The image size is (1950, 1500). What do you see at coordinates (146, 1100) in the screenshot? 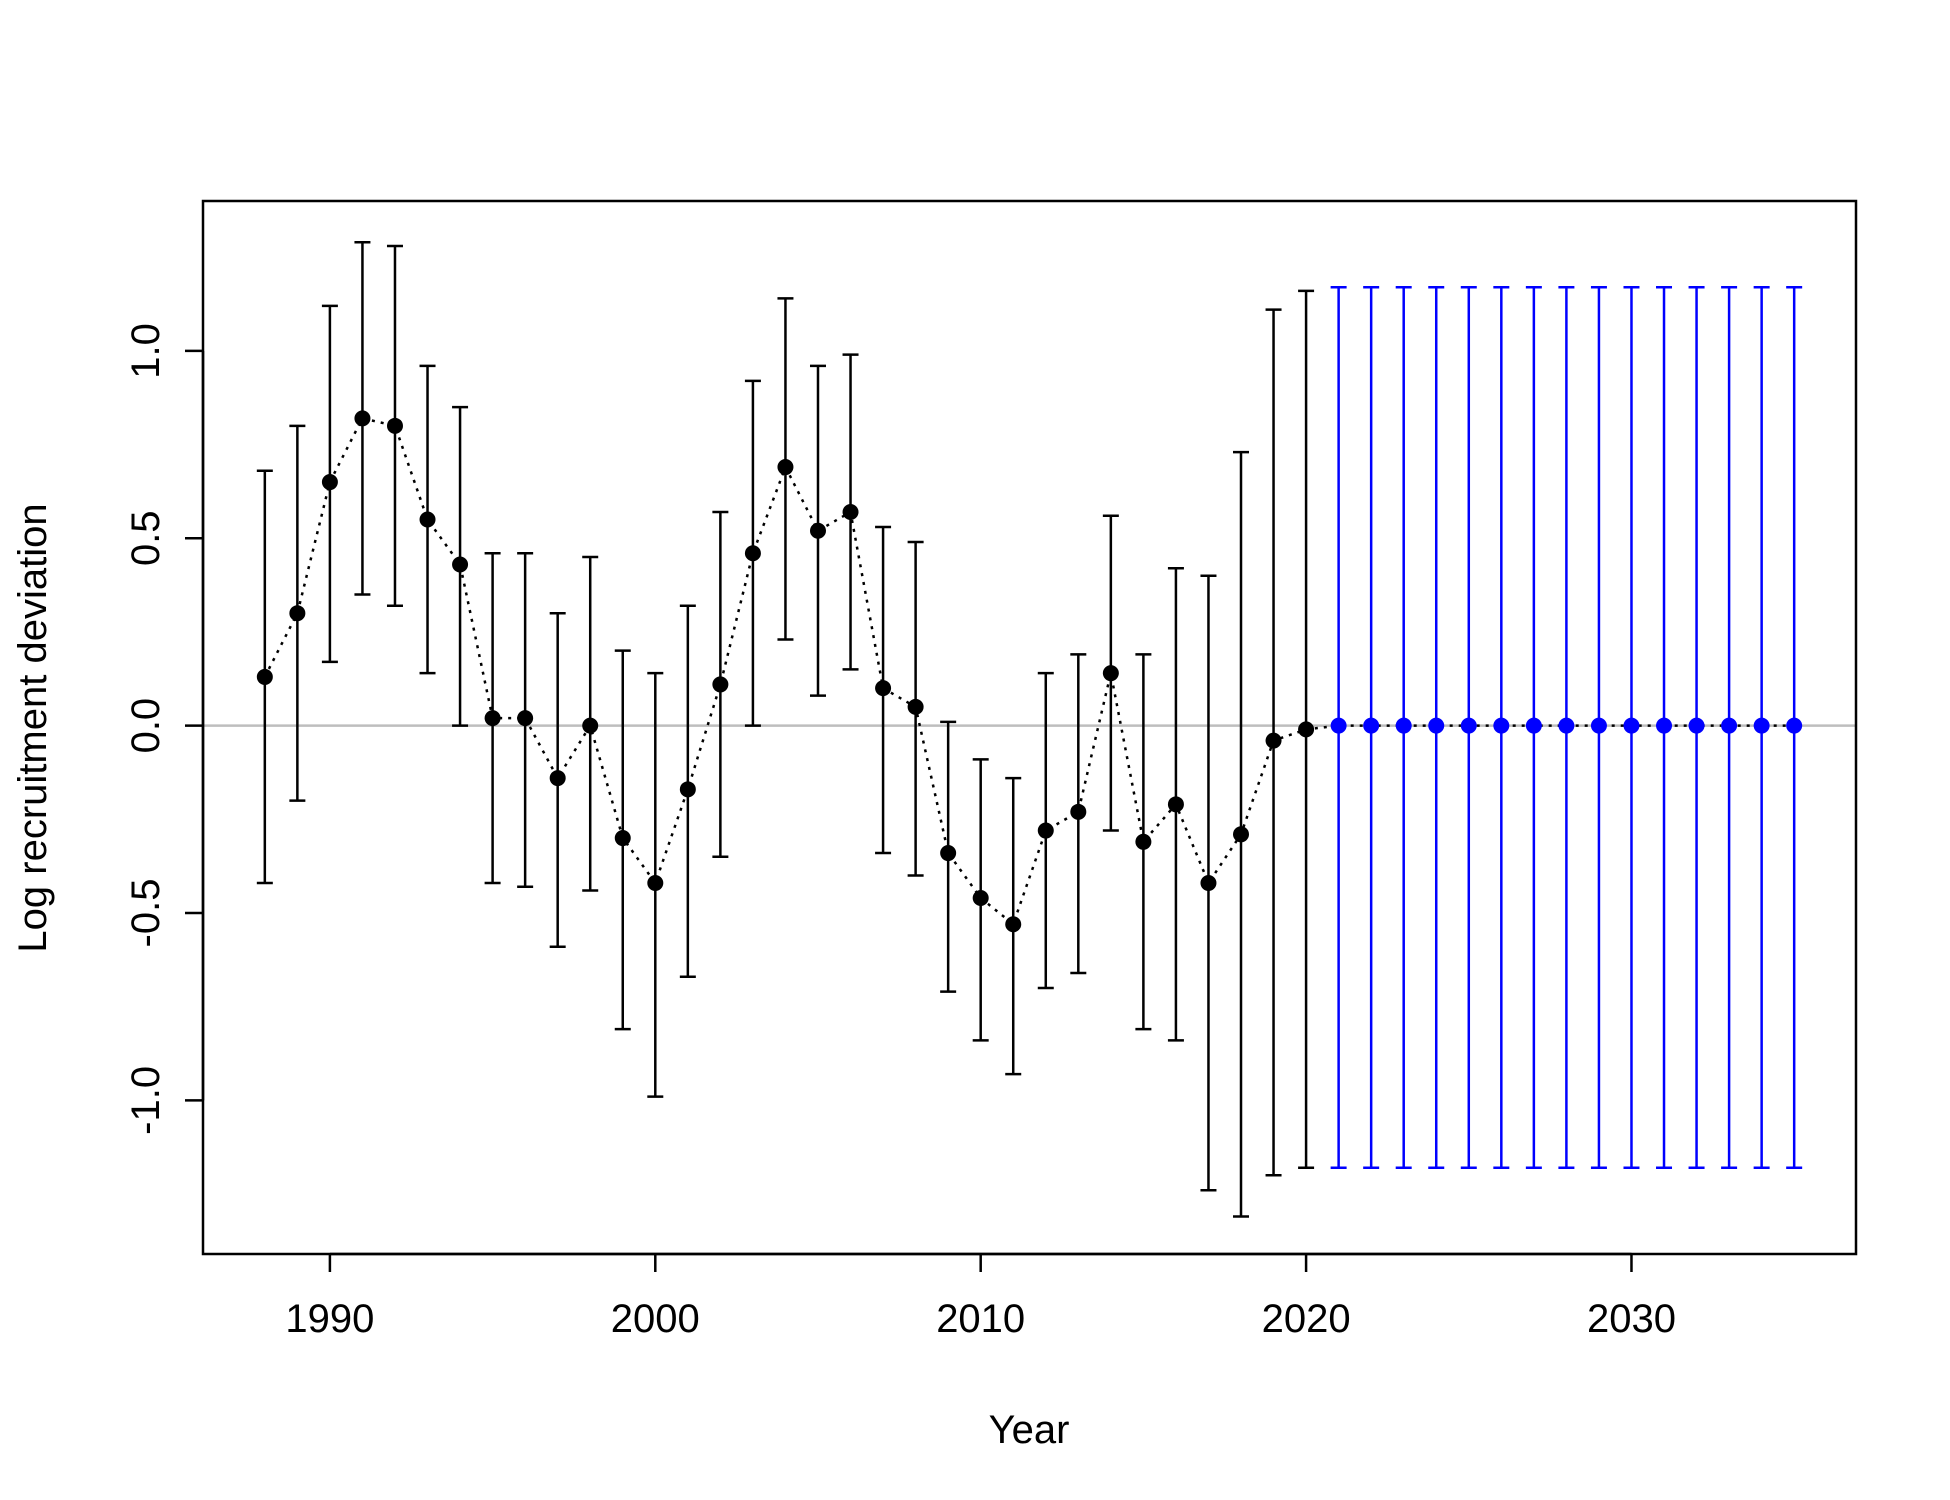
I see `y-tick-label: -1.0` at bounding box center [146, 1100].